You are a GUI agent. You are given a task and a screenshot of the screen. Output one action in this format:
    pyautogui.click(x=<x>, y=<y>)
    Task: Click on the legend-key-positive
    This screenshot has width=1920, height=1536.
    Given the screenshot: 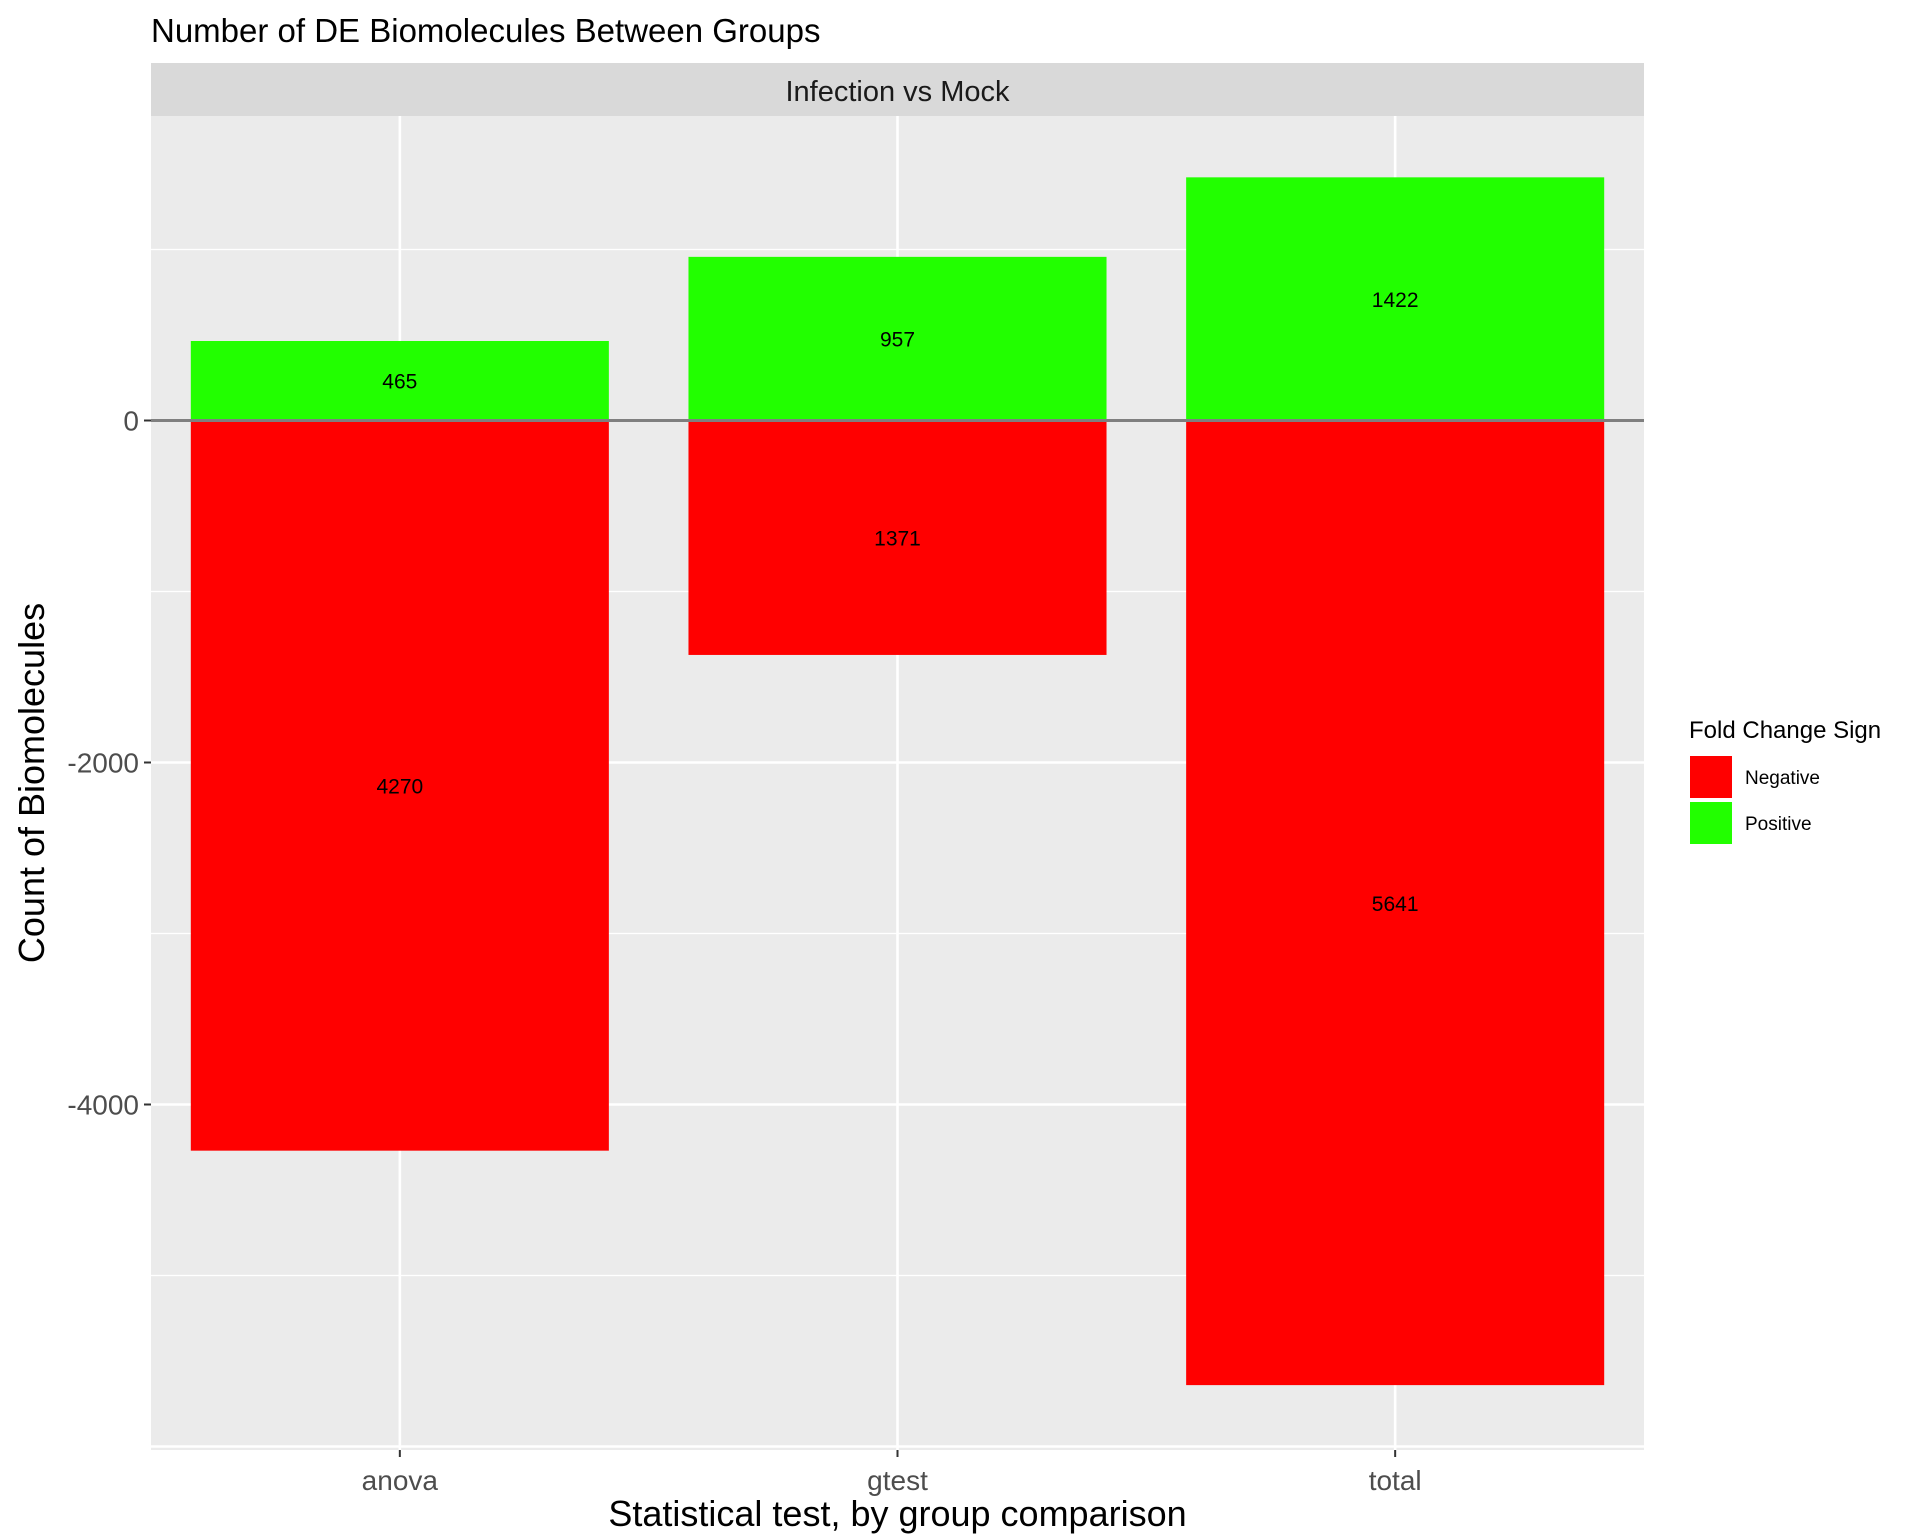 What is the action you would take?
    pyautogui.click(x=1711, y=823)
    